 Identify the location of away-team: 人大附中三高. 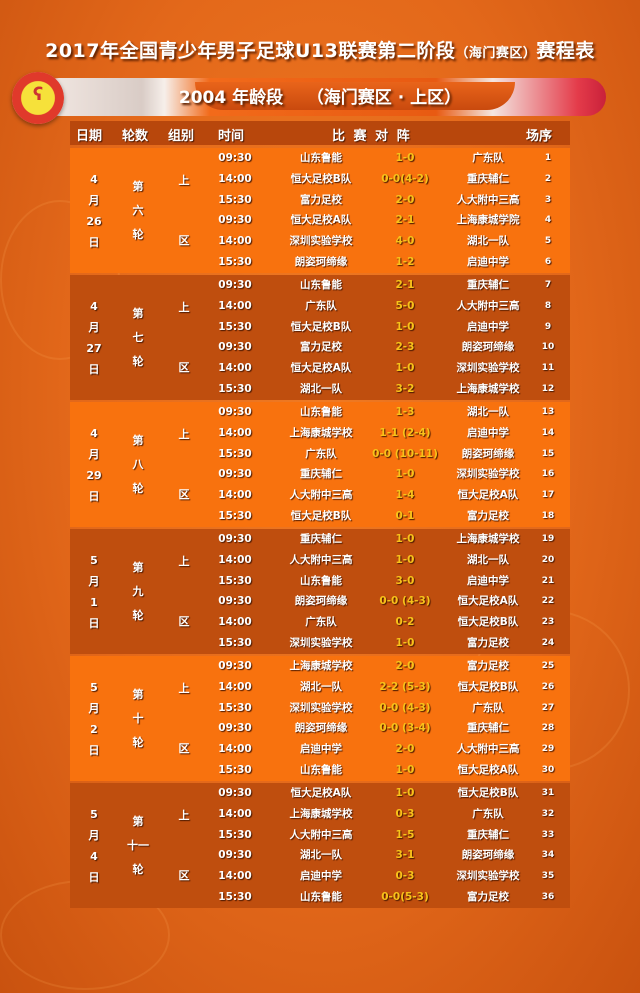
(488, 199).